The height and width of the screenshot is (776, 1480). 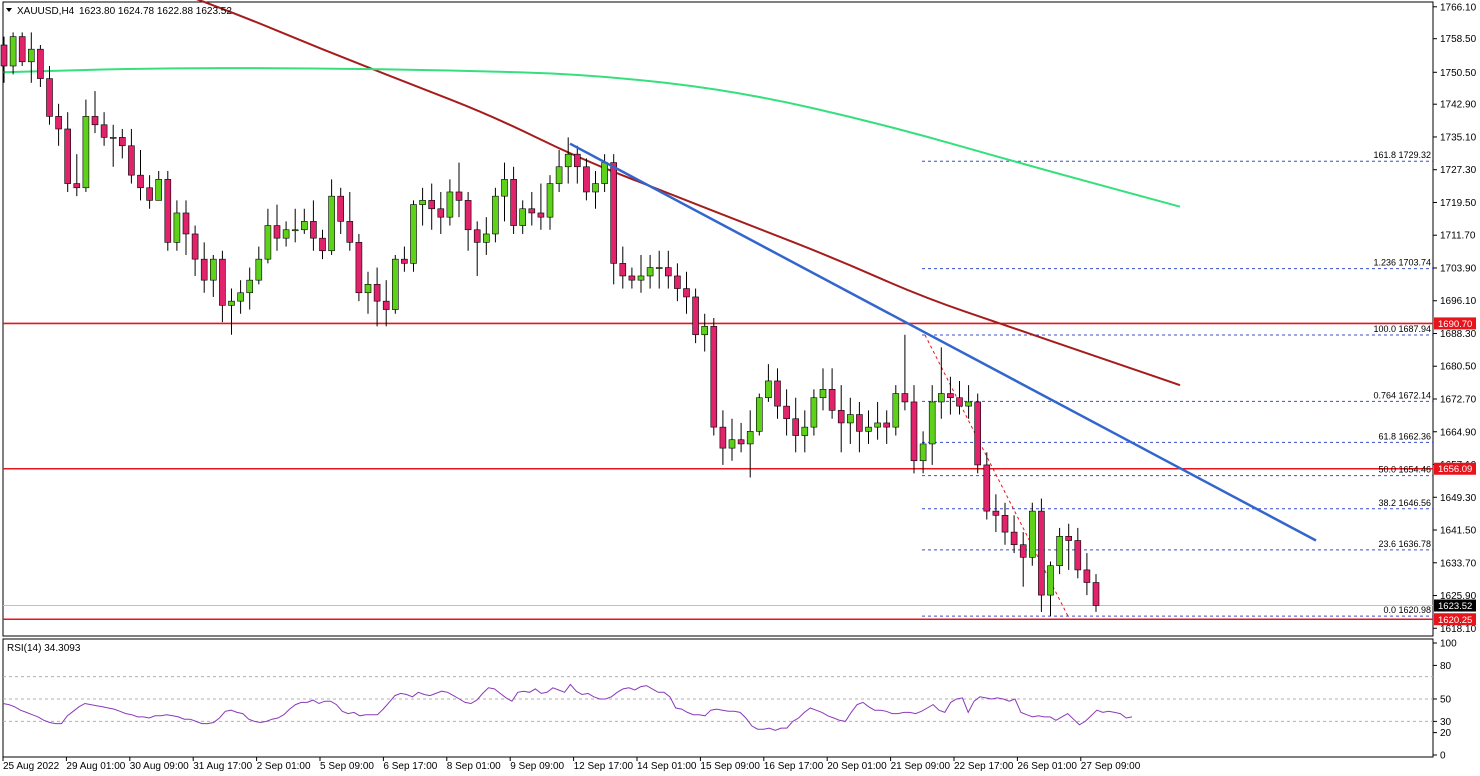 I want to click on time-tick-label: 8 Sep 01:00, so click(x=474, y=766).